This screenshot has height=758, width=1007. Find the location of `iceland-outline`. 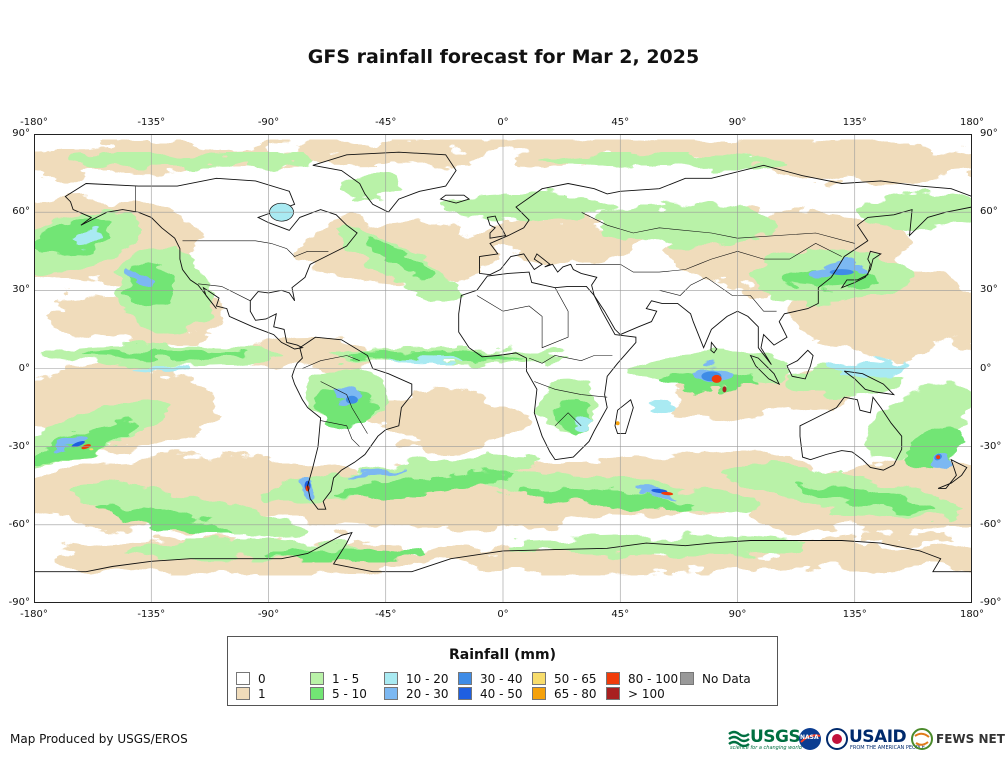

iceland-outline is located at coordinates (455, 199).